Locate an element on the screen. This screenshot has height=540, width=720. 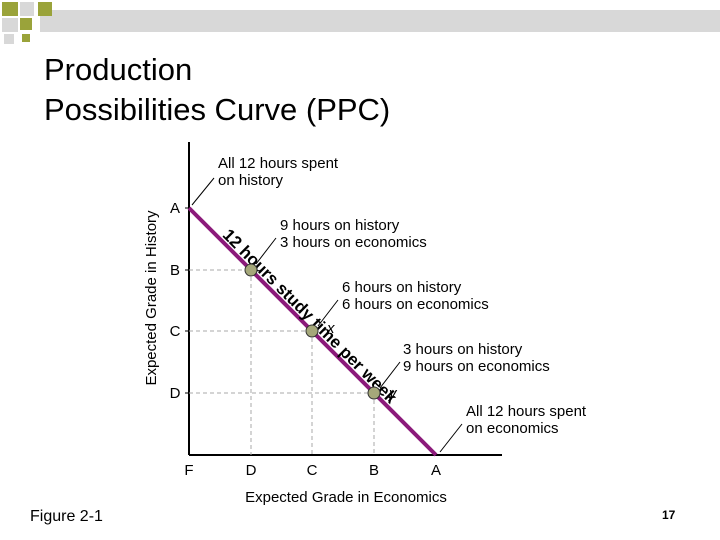
point-annotation: 9 hours on economics is located at coordinates (476, 366).